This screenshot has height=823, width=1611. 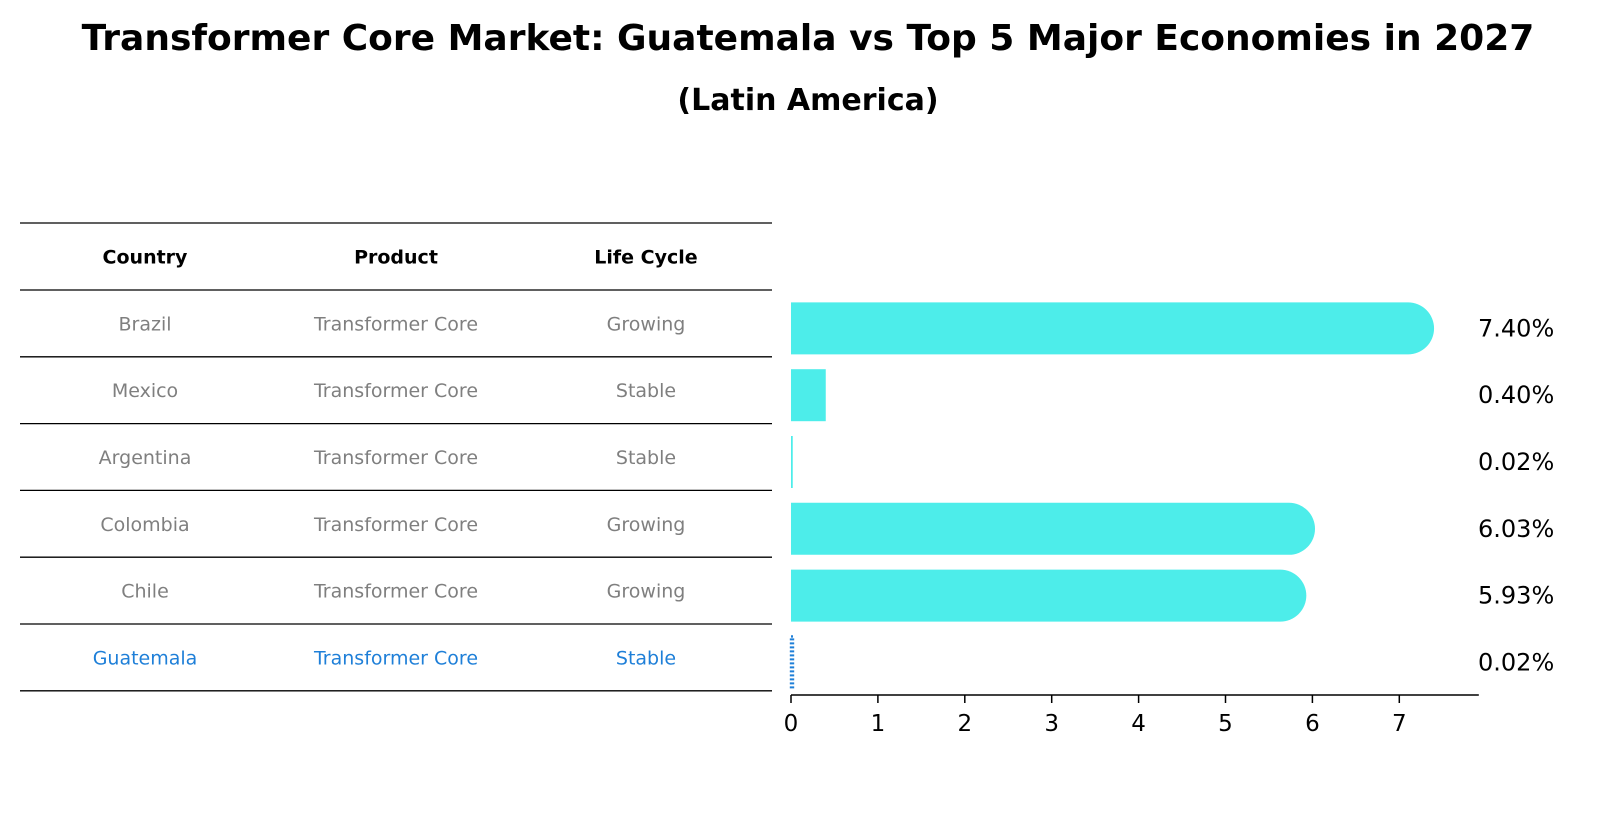 I want to click on cell-country: Argentina, so click(x=145, y=458).